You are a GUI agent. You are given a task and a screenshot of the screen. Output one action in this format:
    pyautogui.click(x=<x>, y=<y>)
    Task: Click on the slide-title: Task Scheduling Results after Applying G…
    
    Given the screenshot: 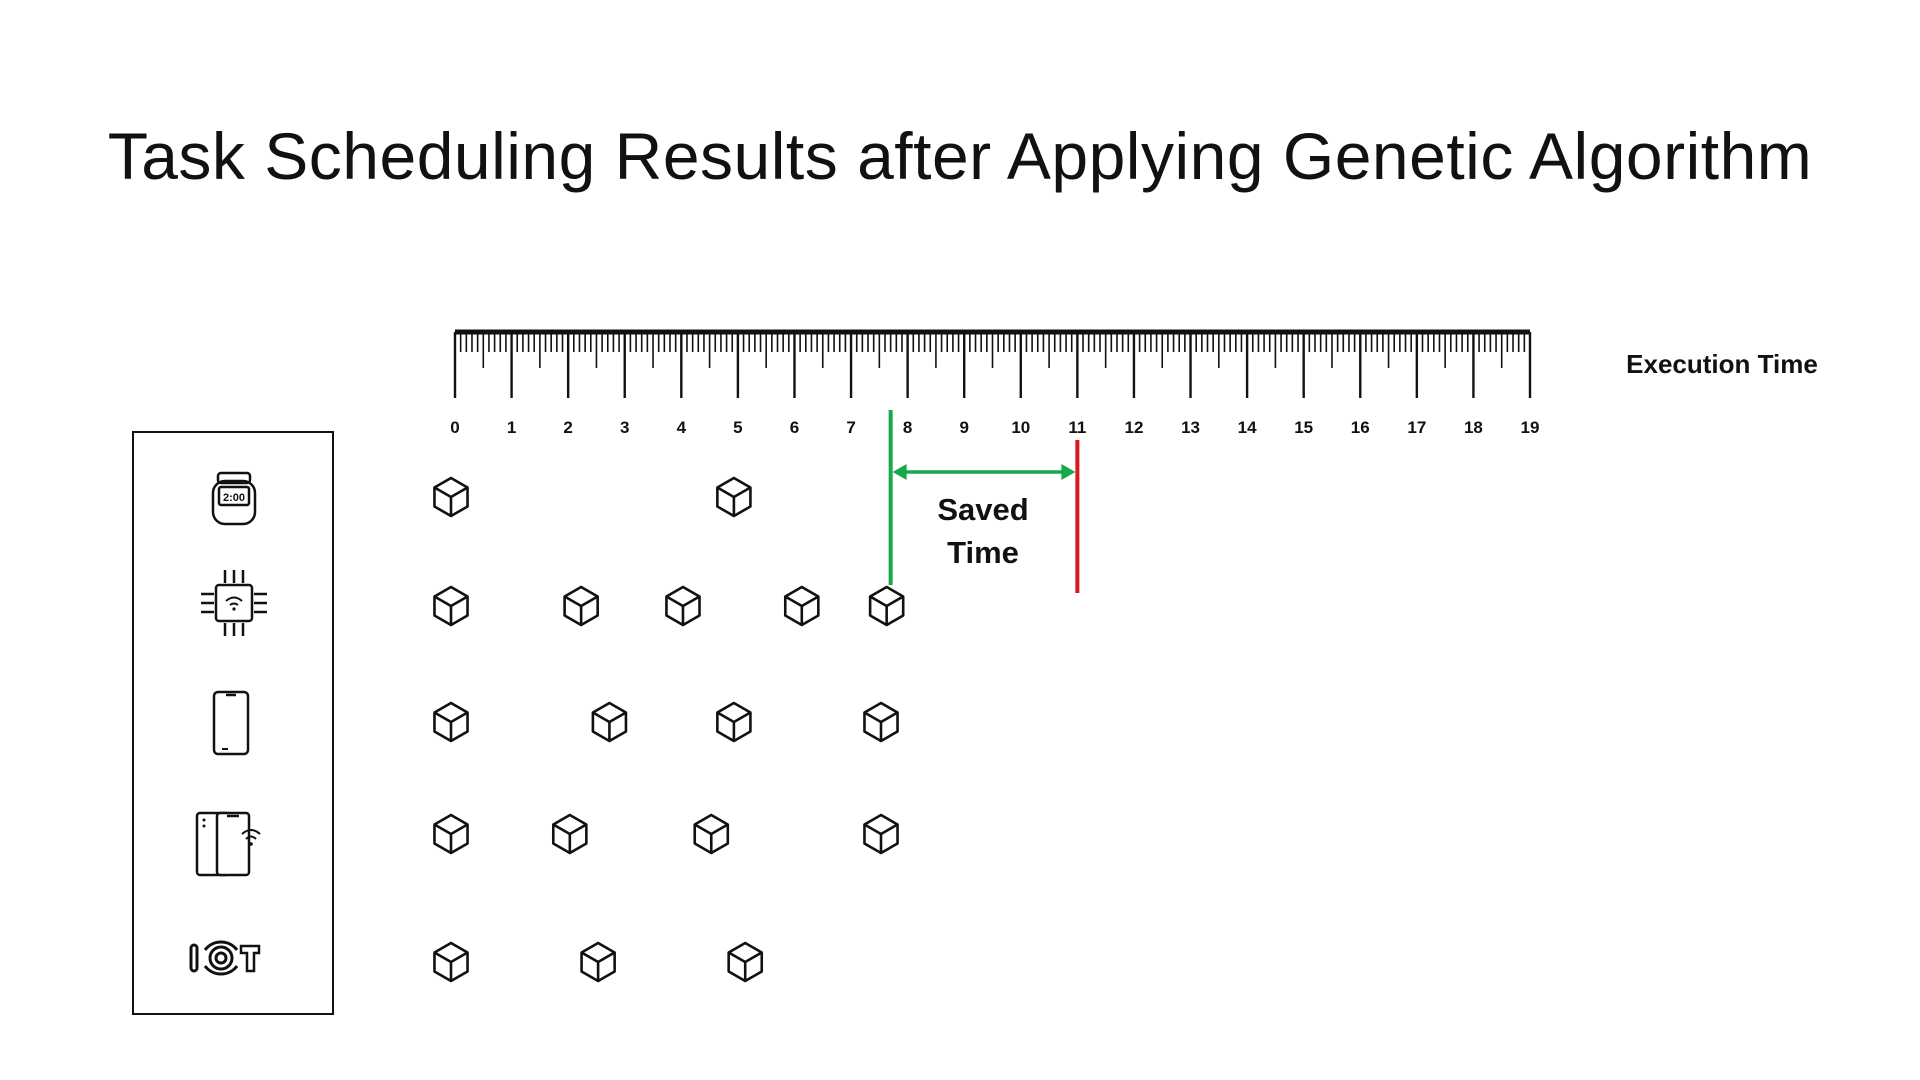 What is the action you would take?
    pyautogui.click(x=960, y=156)
    